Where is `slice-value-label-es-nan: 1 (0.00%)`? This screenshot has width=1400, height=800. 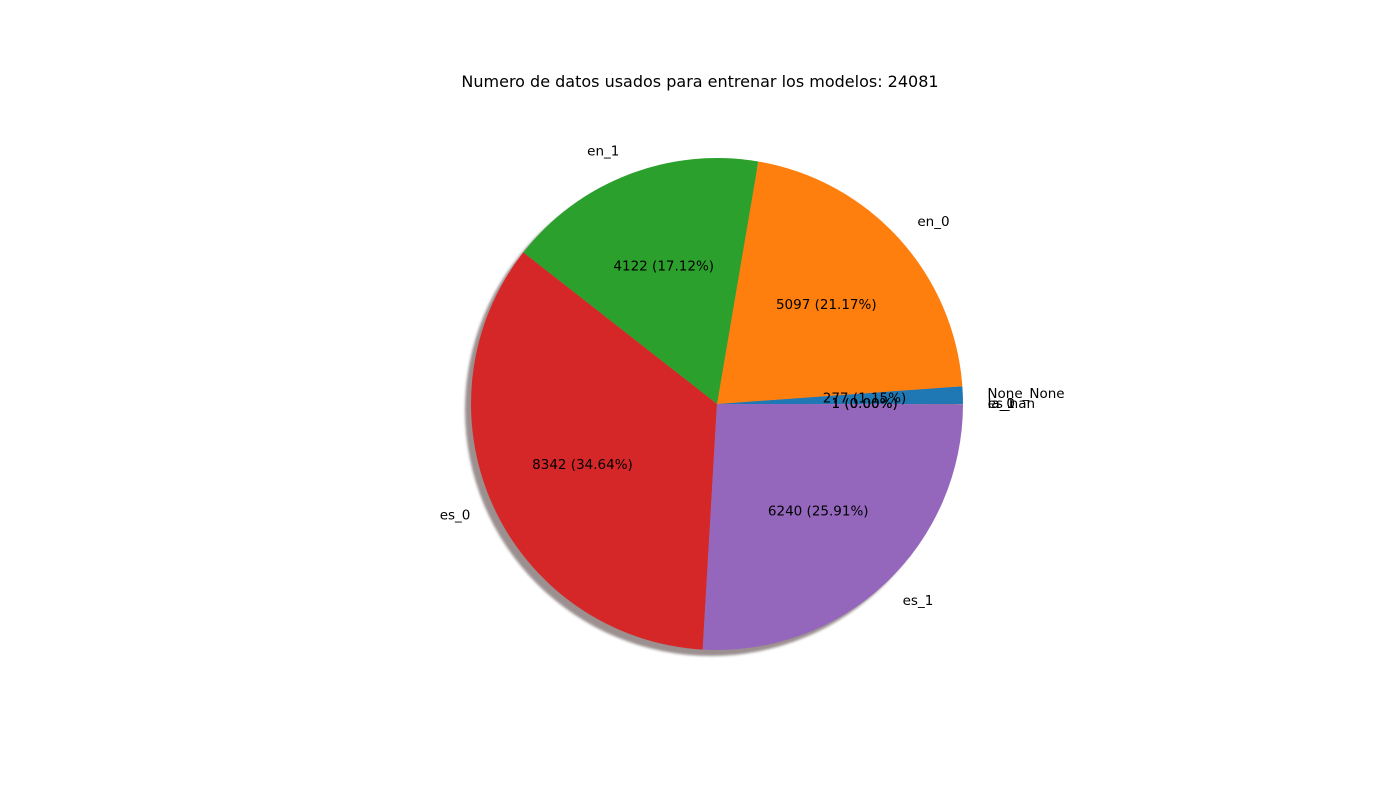
slice-value-label-es-nan: 1 (0.00%) is located at coordinates (864, 404).